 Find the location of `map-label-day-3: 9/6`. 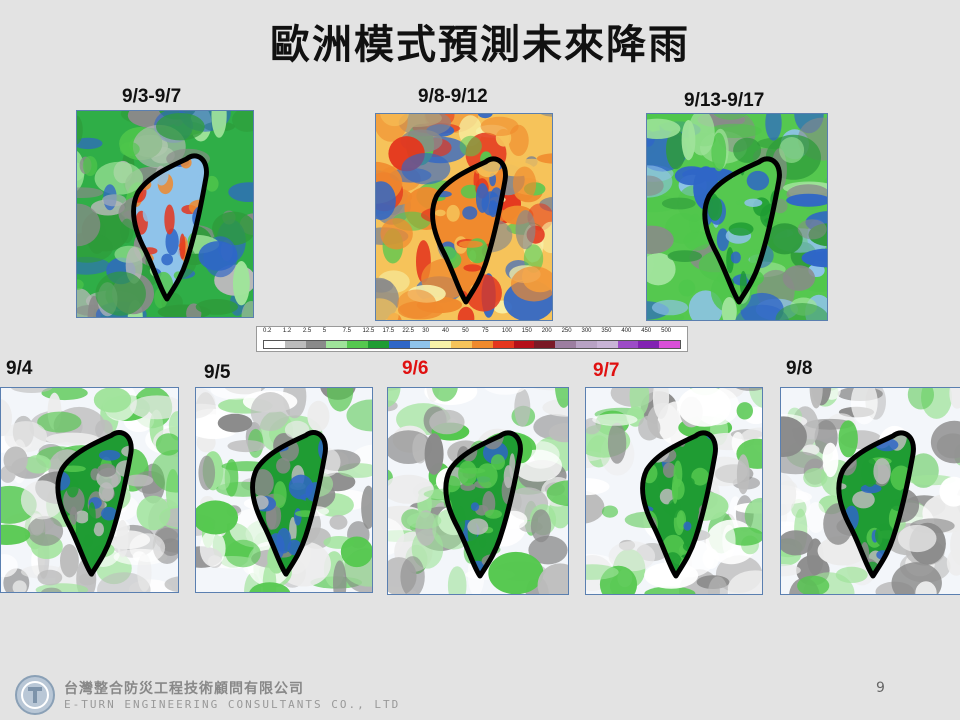

map-label-day-3: 9/6 is located at coordinates (415, 368).